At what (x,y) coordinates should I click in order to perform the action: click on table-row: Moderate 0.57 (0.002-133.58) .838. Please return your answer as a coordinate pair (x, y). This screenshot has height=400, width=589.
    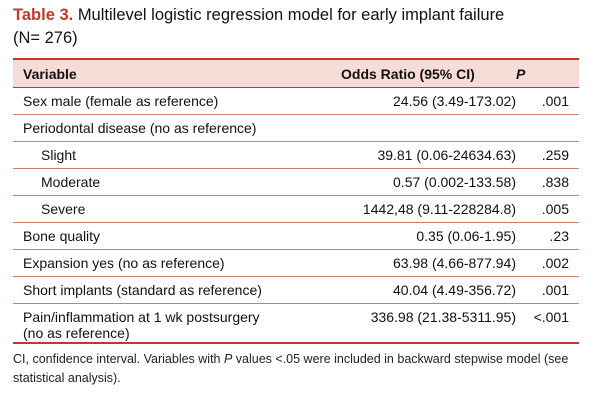
    Looking at the image, I should click on (296, 182).